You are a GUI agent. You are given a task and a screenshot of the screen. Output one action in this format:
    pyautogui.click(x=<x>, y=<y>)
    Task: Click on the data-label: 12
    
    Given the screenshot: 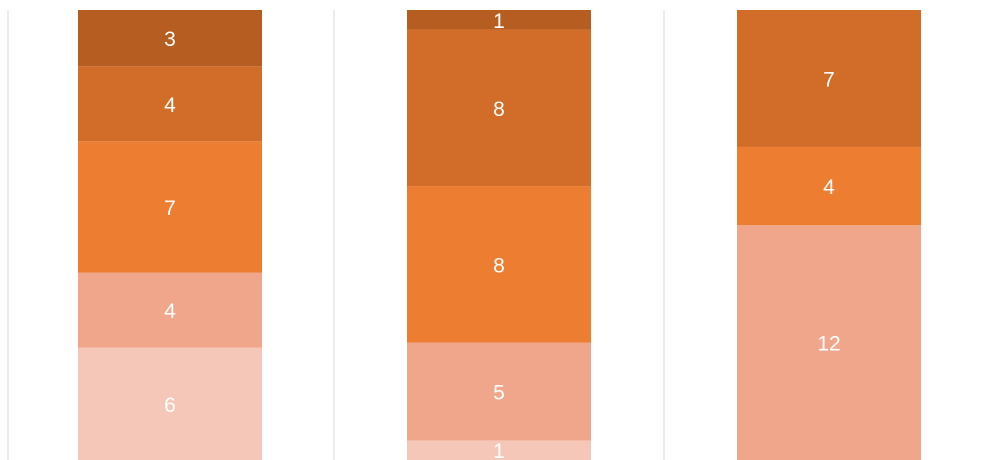 What is the action you would take?
    pyautogui.click(x=828, y=344)
    